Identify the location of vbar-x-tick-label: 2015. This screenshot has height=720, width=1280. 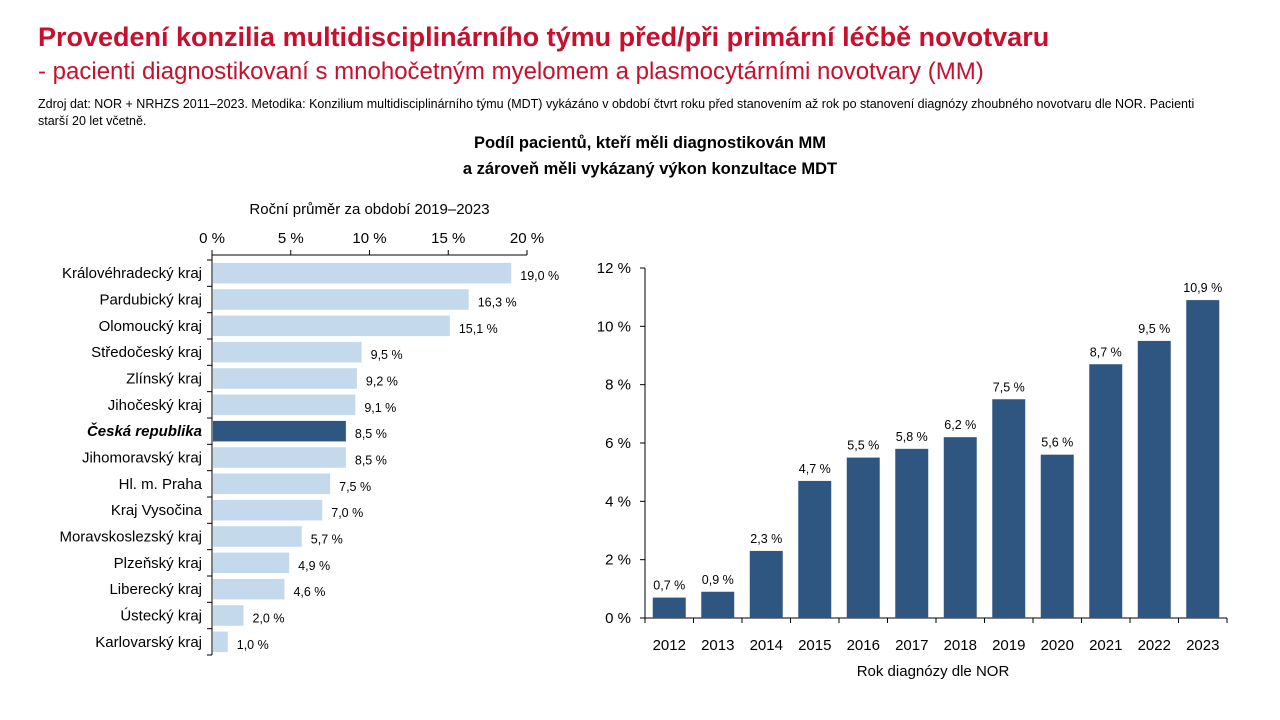
(814, 645).